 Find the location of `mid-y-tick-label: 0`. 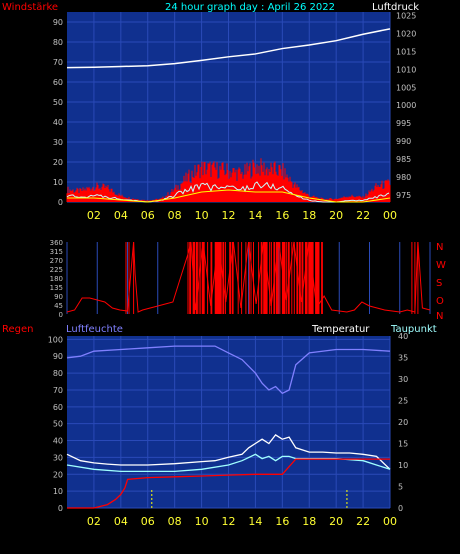

mid-y-tick-label: 0 is located at coordinates (61, 315).